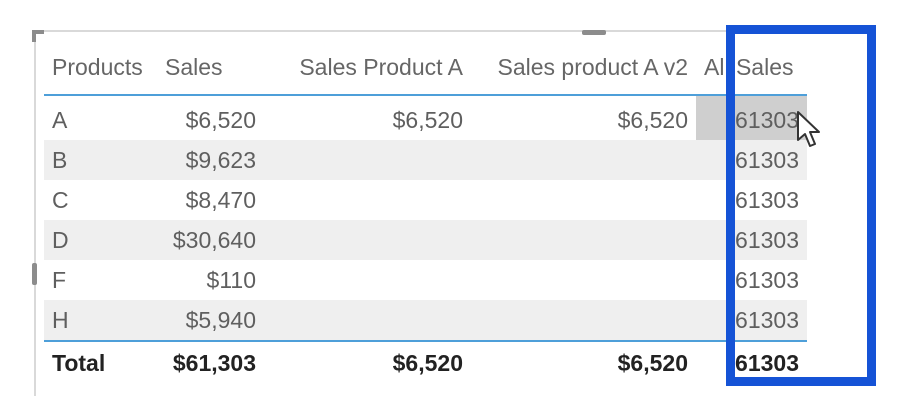 The width and height of the screenshot is (902, 404). What do you see at coordinates (210, 320) in the screenshot?
I see `cell-sales: $5,940` at bounding box center [210, 320].